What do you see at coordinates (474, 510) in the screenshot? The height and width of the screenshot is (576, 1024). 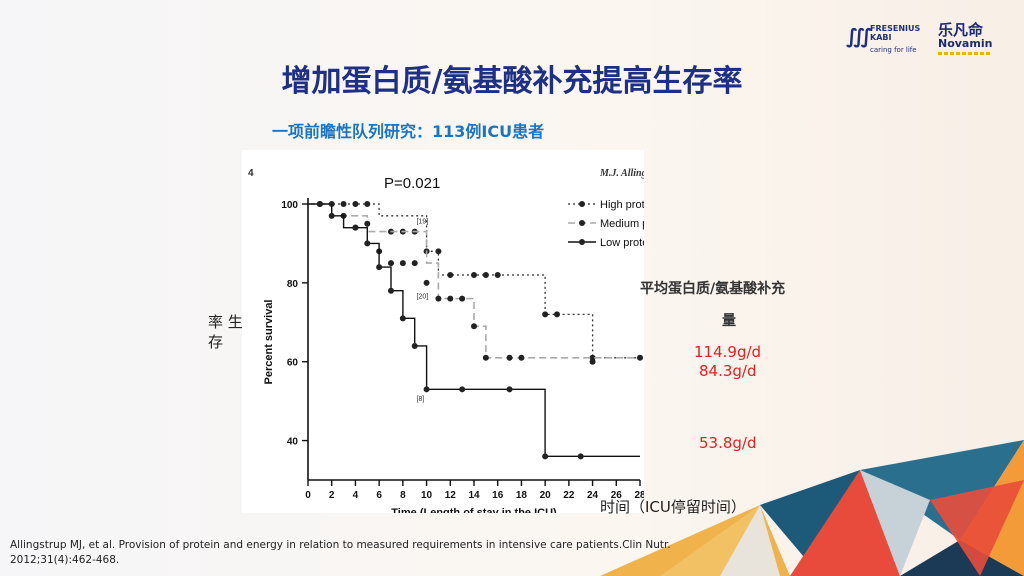 I see `x-axis-label: Time (Length of stay in the ICU)` at bounding box center [474, 510].